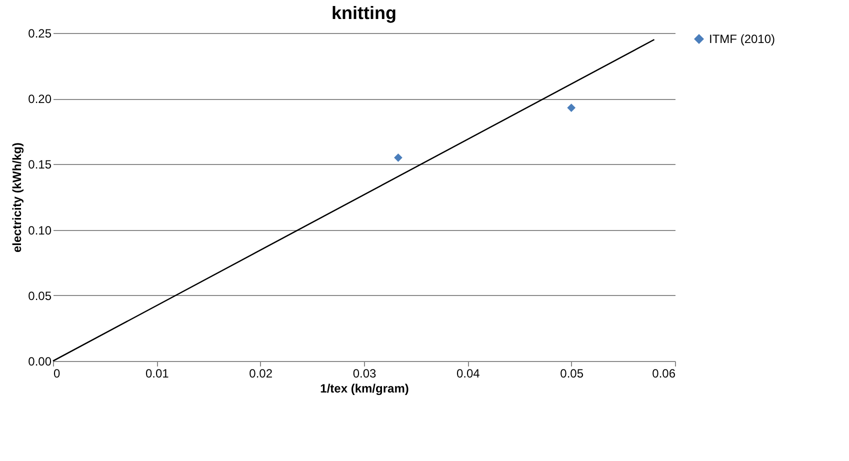 This screenshot has width=849, height=461. Describe the element at coordinates (40, 99) in the screenshot. I see `y-tick-label: 0.20` at that location.